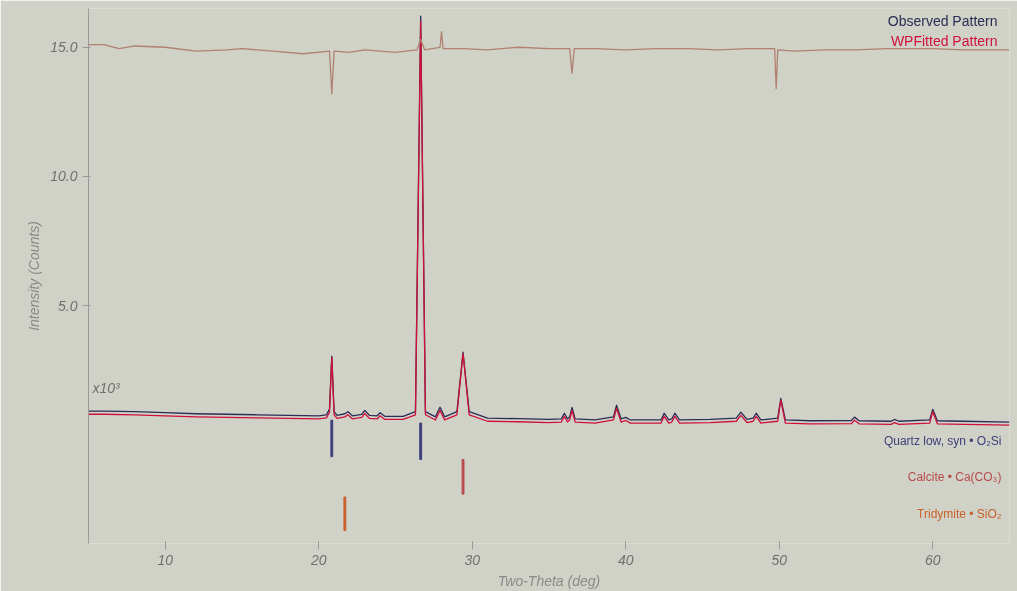  Describe the element at coordinates (954, 476) in the screenshot. I see `text: Calcite • Ca(CO₃)` at that location.